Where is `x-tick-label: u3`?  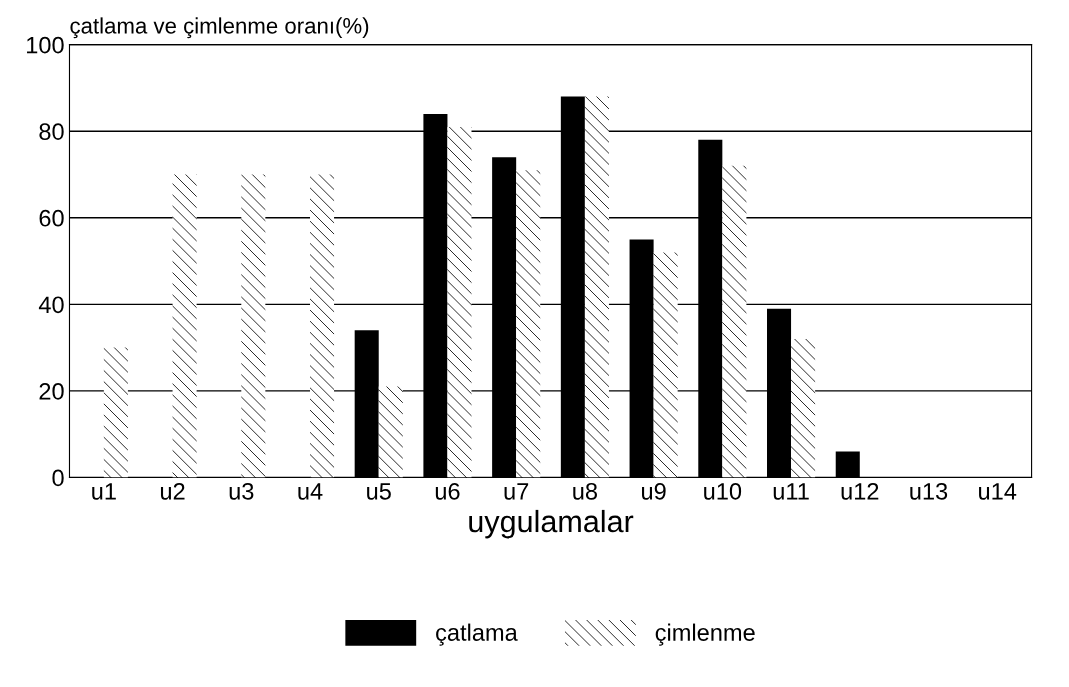
x-tick-label: u3 is located at coordinates (241, 491).